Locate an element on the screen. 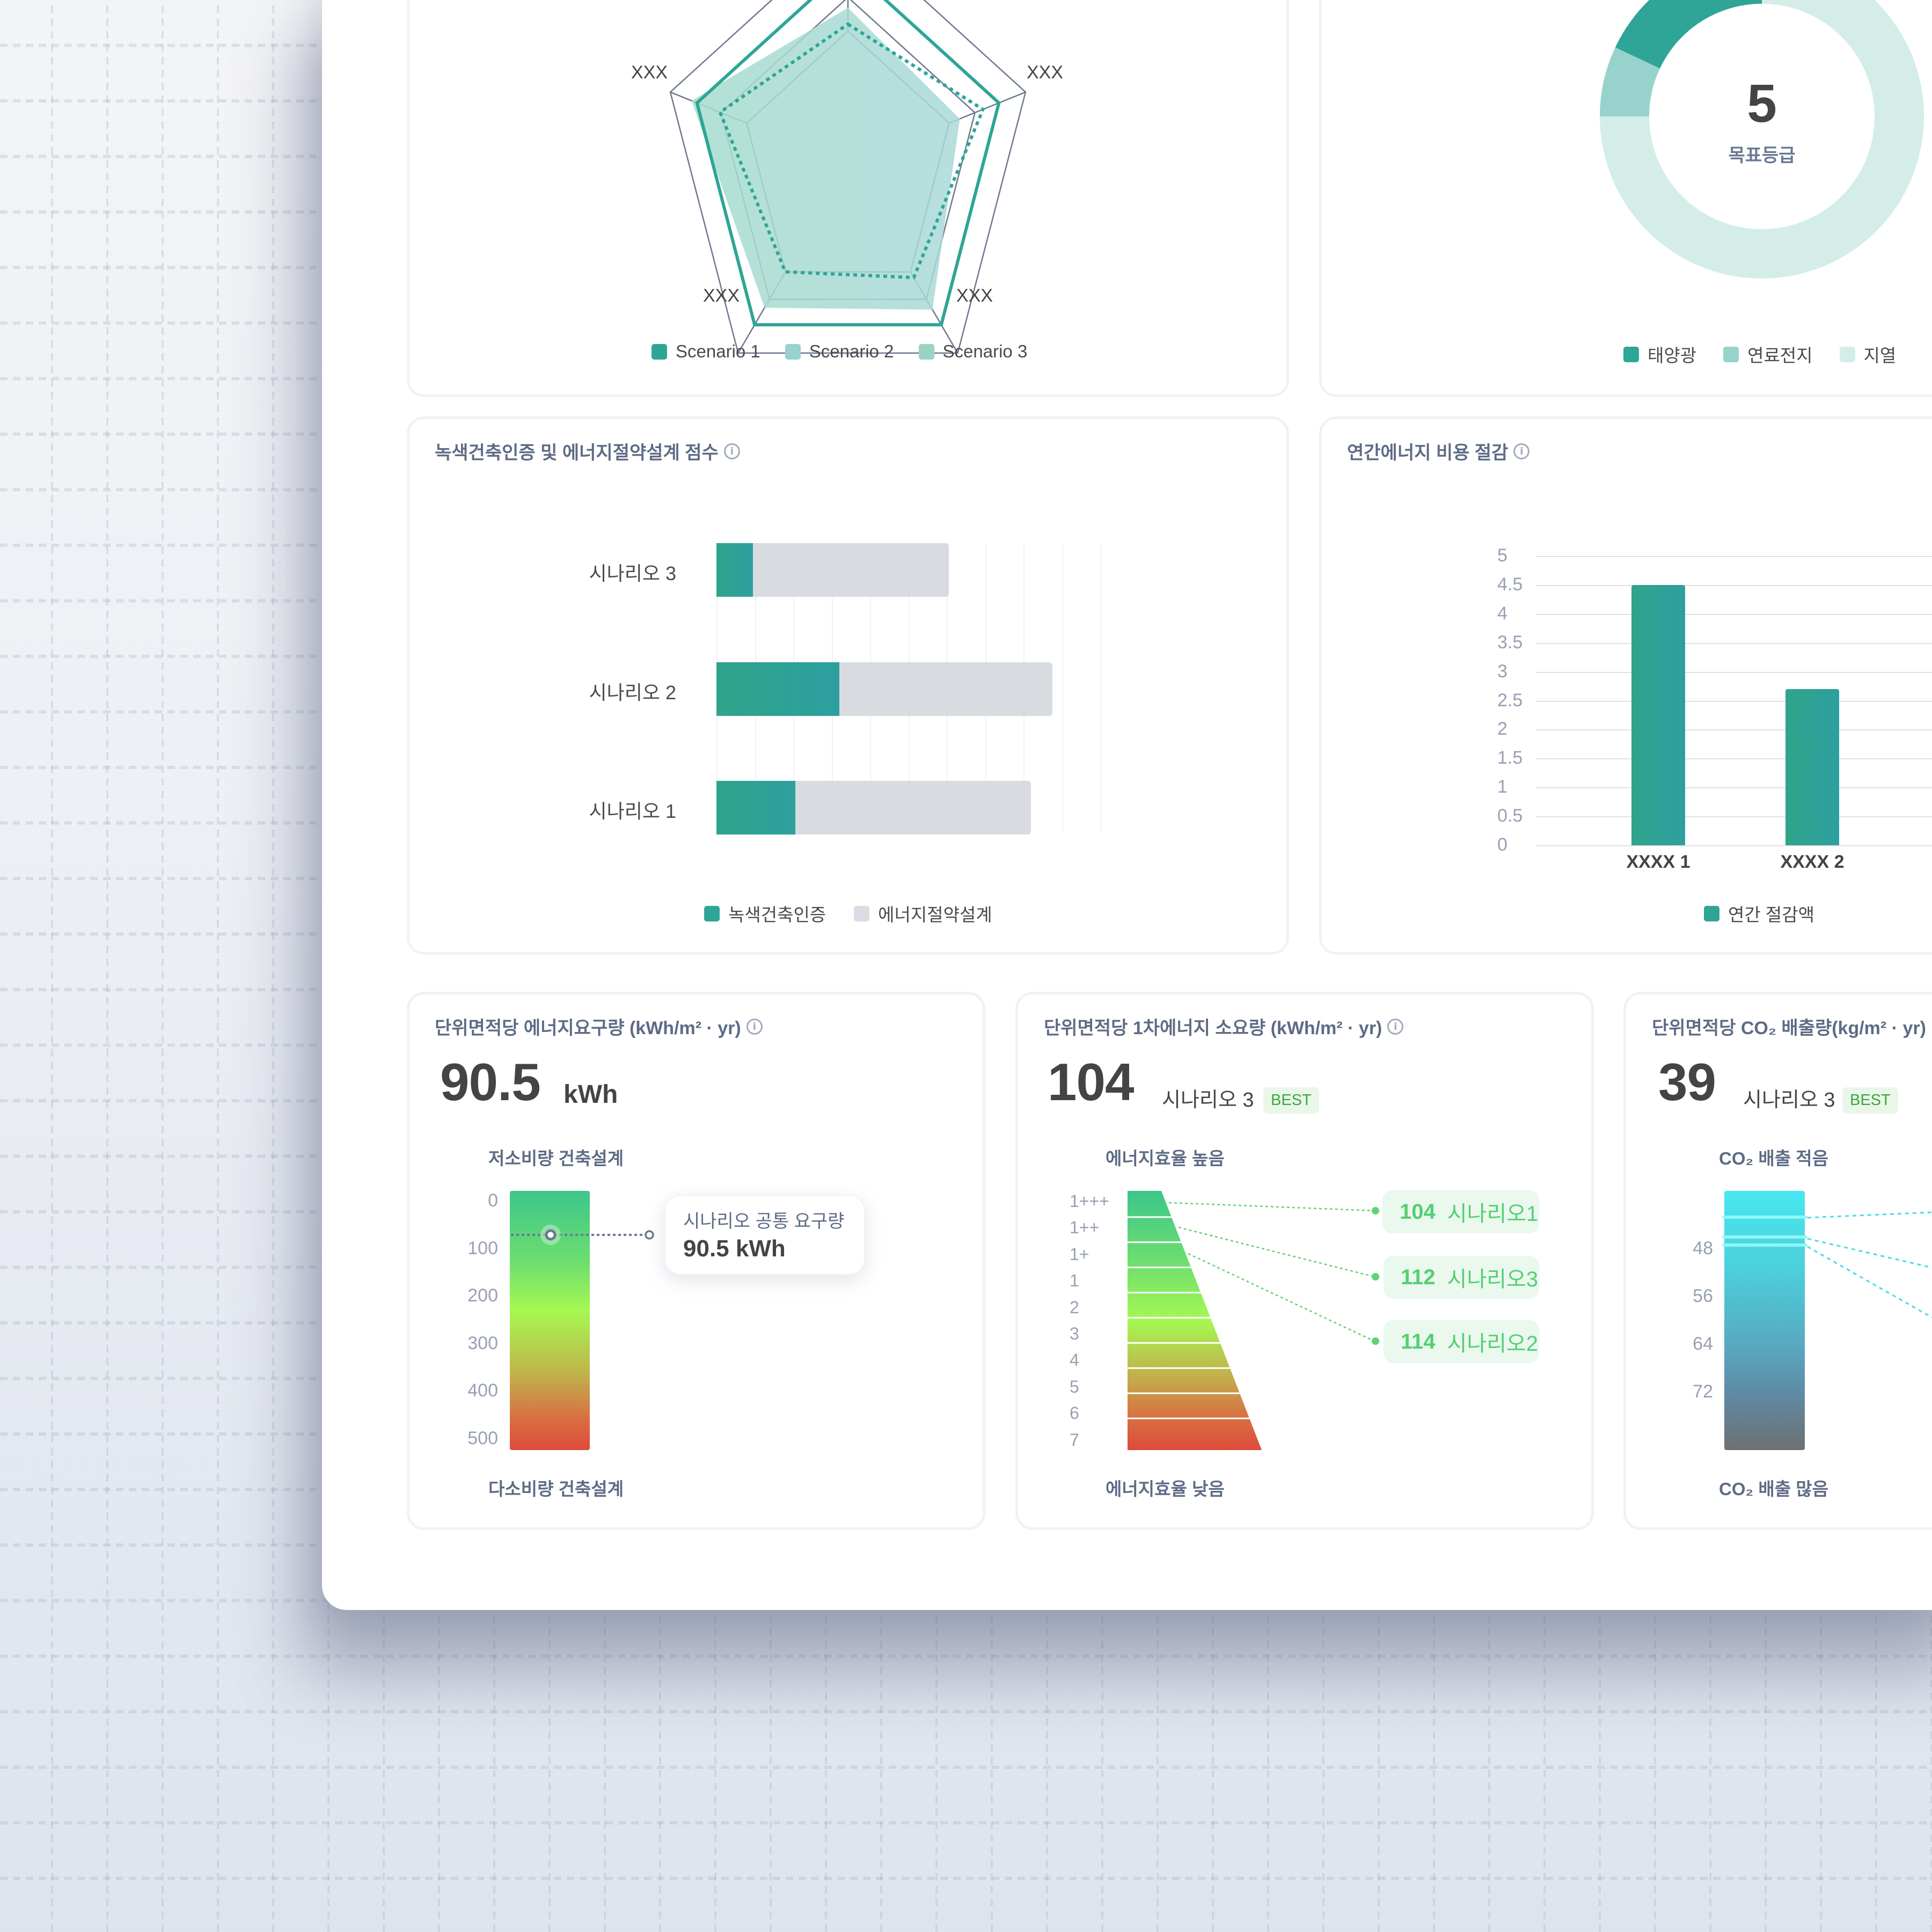 The width and height of the screenshot is (1932, 1932). y-tick-label: 72 is located at coordinates (1703, 1391).